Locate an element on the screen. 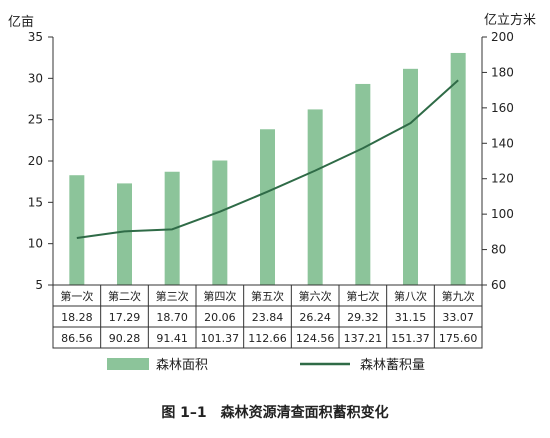 The image size is (550, 438). table-category-label: 第四次 is located at coordinates (219, 296).